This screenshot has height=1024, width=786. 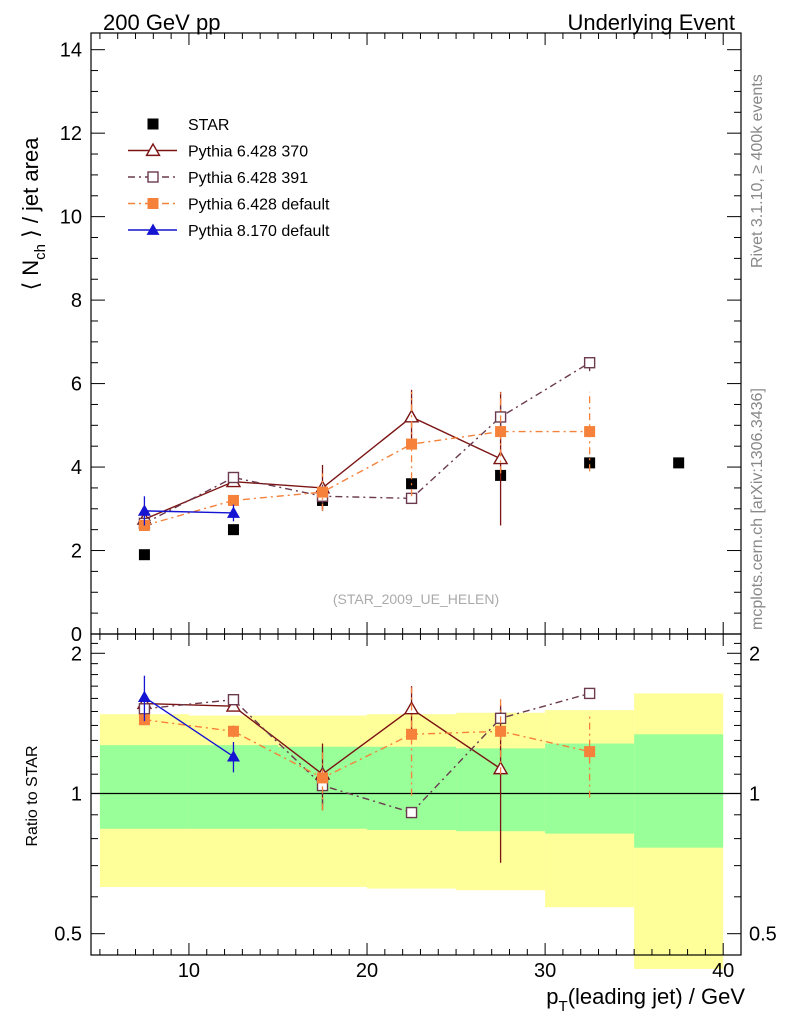 What do you see at coordinates (259, 205) in the screenshot?
I see `legend-label-pythia-6-428-default: Pythia 6.428 default` at bounding box center [259, 205].